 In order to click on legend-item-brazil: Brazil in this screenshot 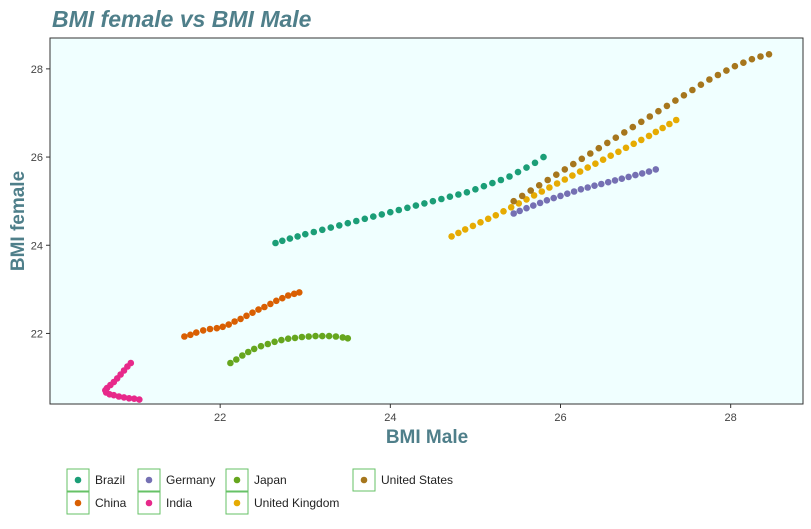, I will do `click(95, 480)`.